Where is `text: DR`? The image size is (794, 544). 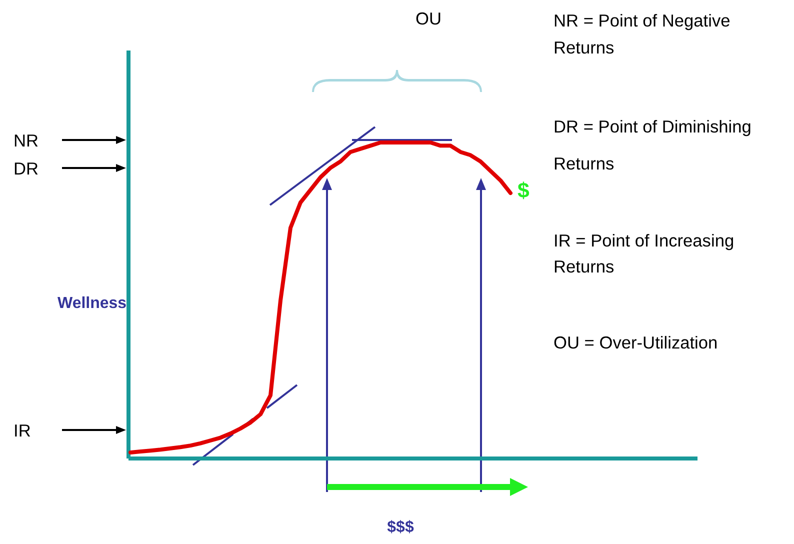
text: DR is located at coordinates (26, 168).